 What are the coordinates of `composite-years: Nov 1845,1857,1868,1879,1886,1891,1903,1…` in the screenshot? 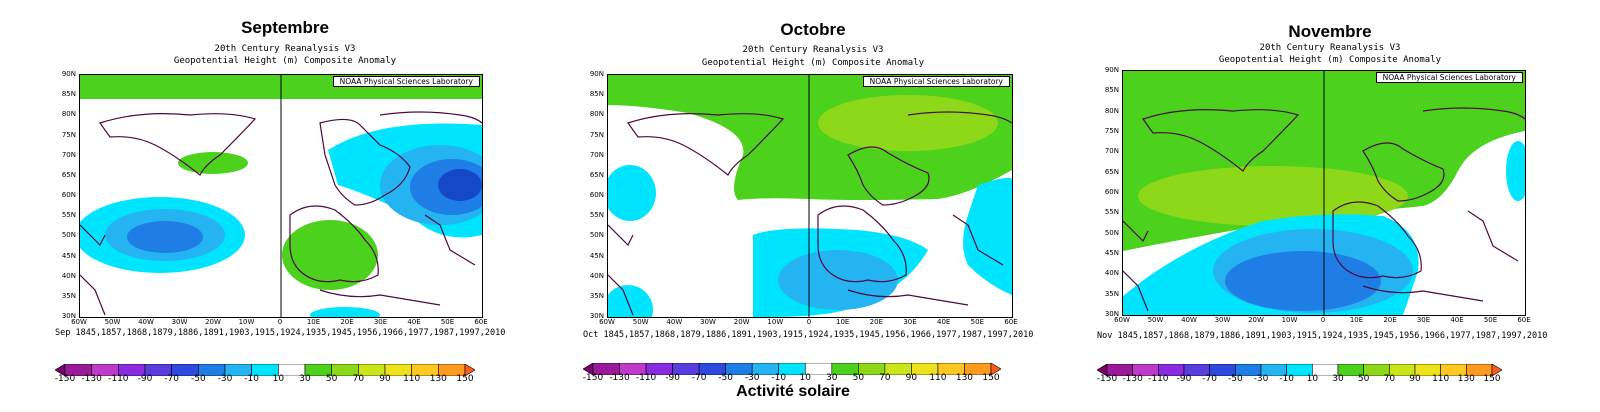 It's located at (1322, 336).